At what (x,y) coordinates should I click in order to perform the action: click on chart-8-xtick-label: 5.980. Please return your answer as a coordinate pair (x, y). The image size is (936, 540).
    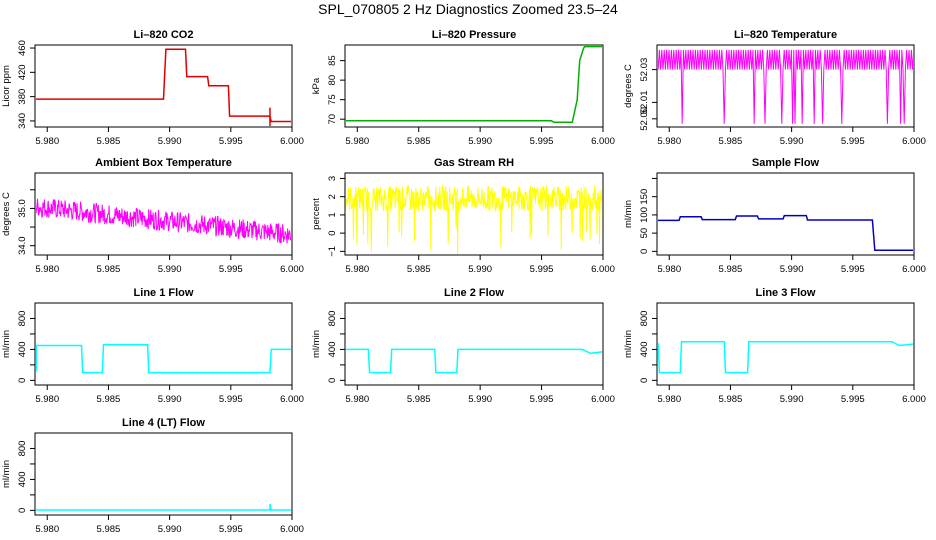
    Looking at the image, I should click on (357, 399).